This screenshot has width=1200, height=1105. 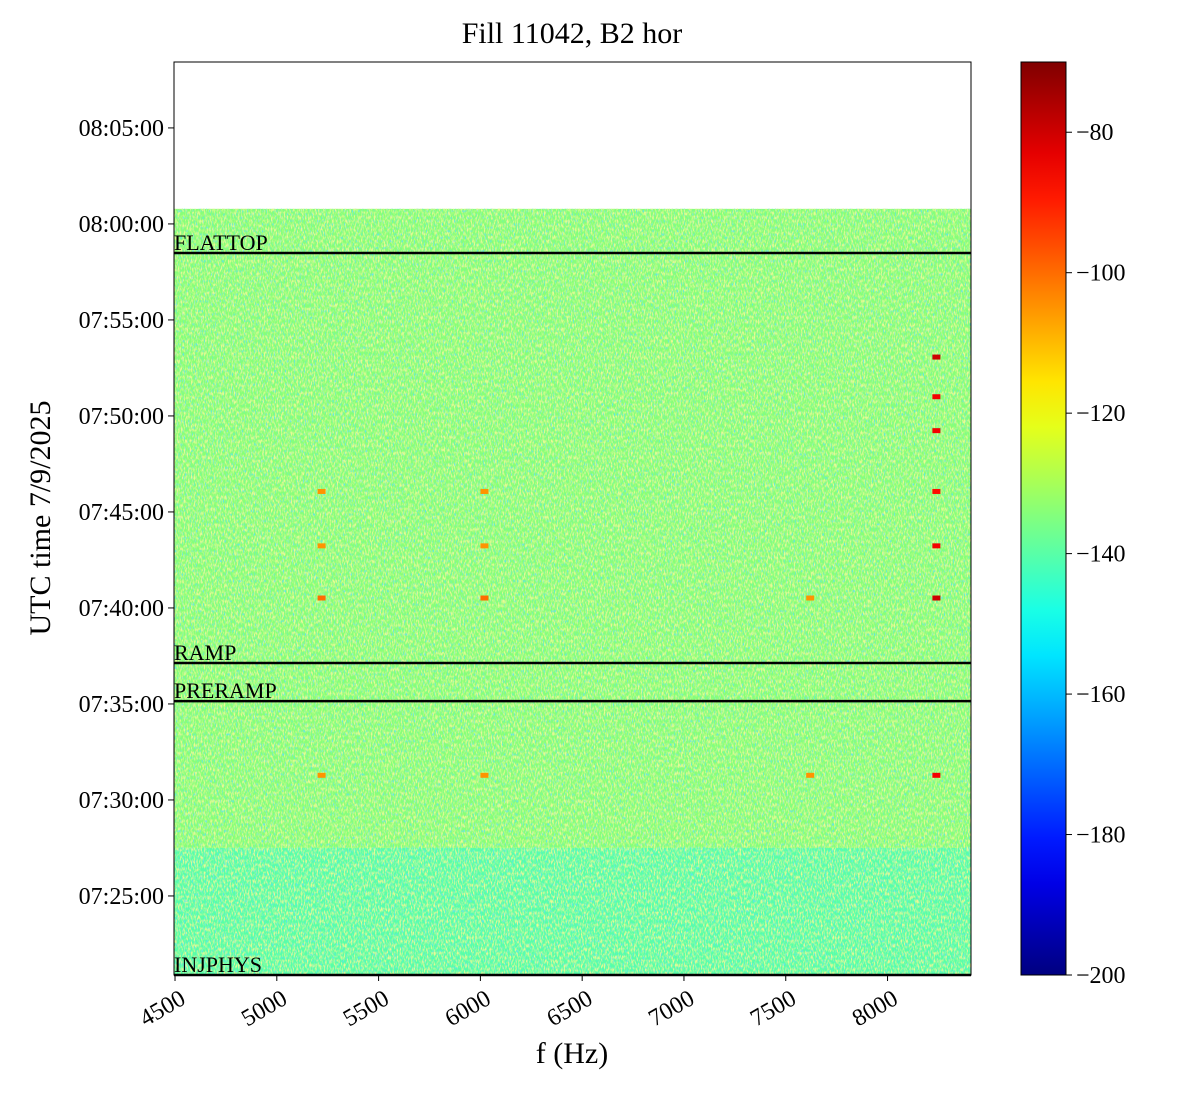 What do you see at coordinates (121, 513) in the screenshot?
I see `y-tick-label: 07:45:00` at bounding box center [121, 513].